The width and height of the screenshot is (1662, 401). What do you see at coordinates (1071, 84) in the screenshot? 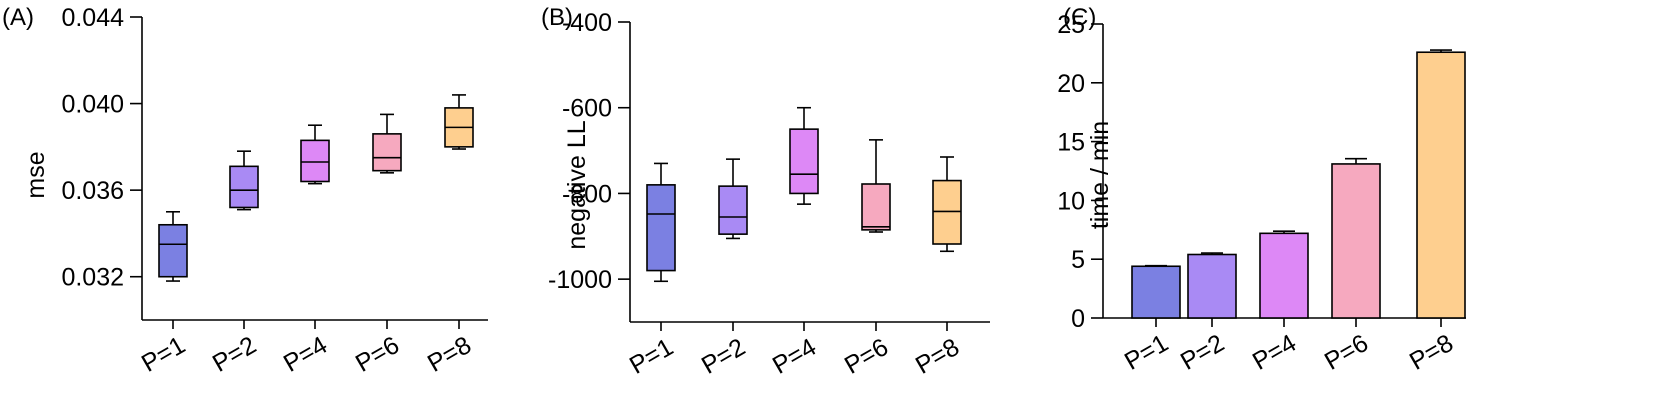
I see `y-tick-label: 20` at bounding box center [1071, 84].